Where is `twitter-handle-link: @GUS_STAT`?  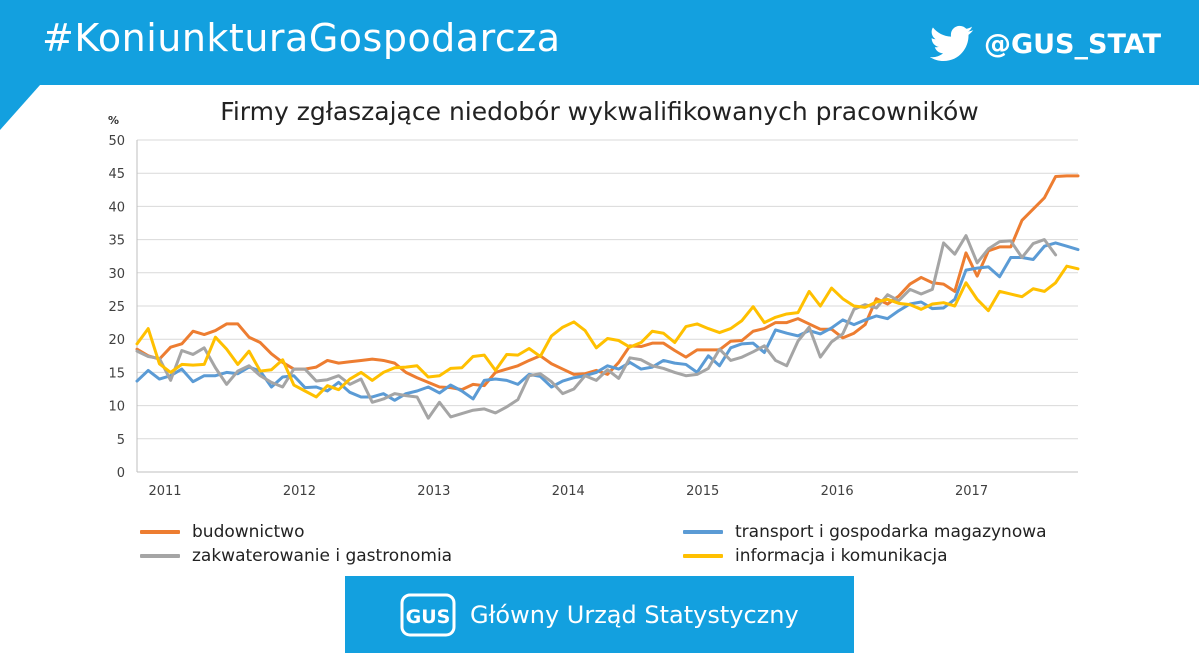
twitter-handle-link: @GUS_STAT is located at coordinates (1045, 44).